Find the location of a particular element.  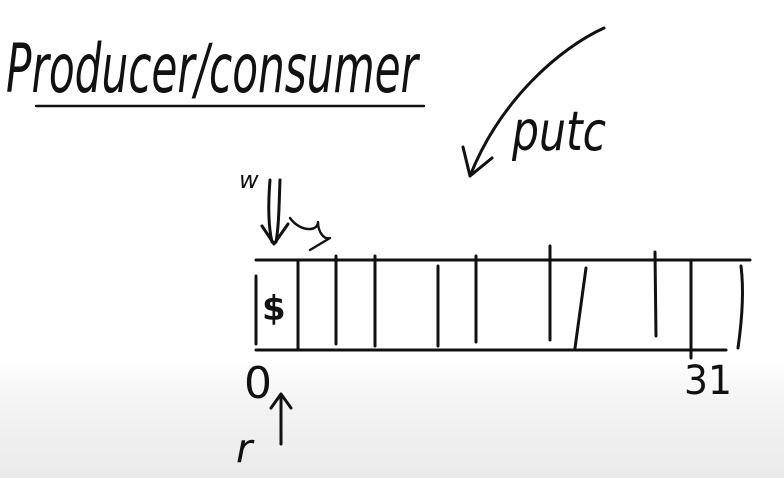

slot-0-content: $ is located at coordinates (274, 309).